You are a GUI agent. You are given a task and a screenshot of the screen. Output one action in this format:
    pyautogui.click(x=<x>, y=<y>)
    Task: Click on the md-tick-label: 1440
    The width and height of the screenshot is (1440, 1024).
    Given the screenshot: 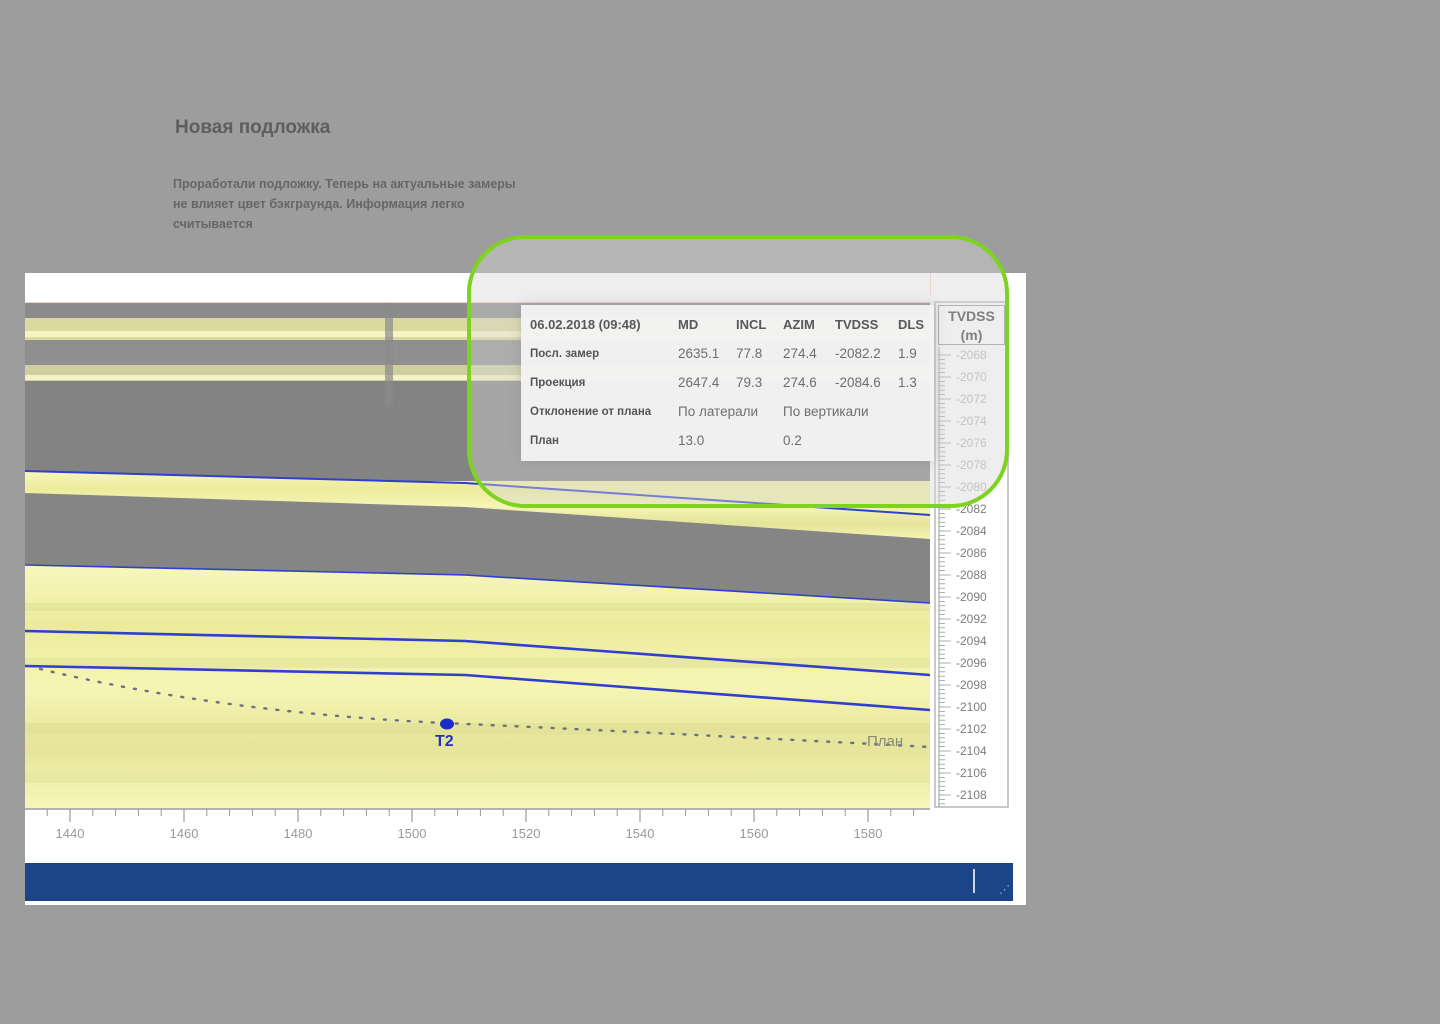 What is the action you would take?
    pyautogui.click(x=70, y=833)
    